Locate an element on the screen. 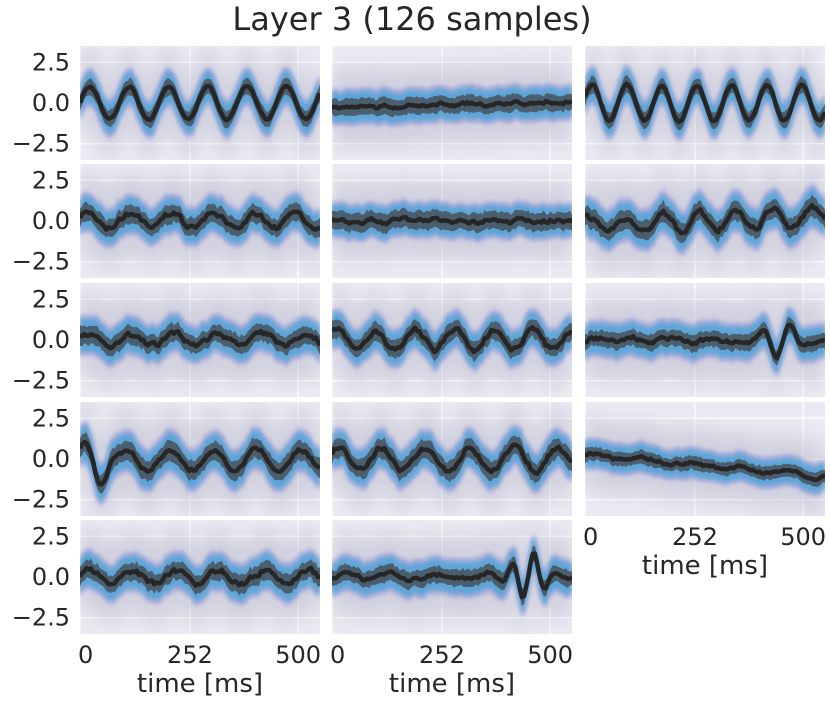  panel-r4-c1: 0 252 500 time [ms] is located at coordinates (451, 609).